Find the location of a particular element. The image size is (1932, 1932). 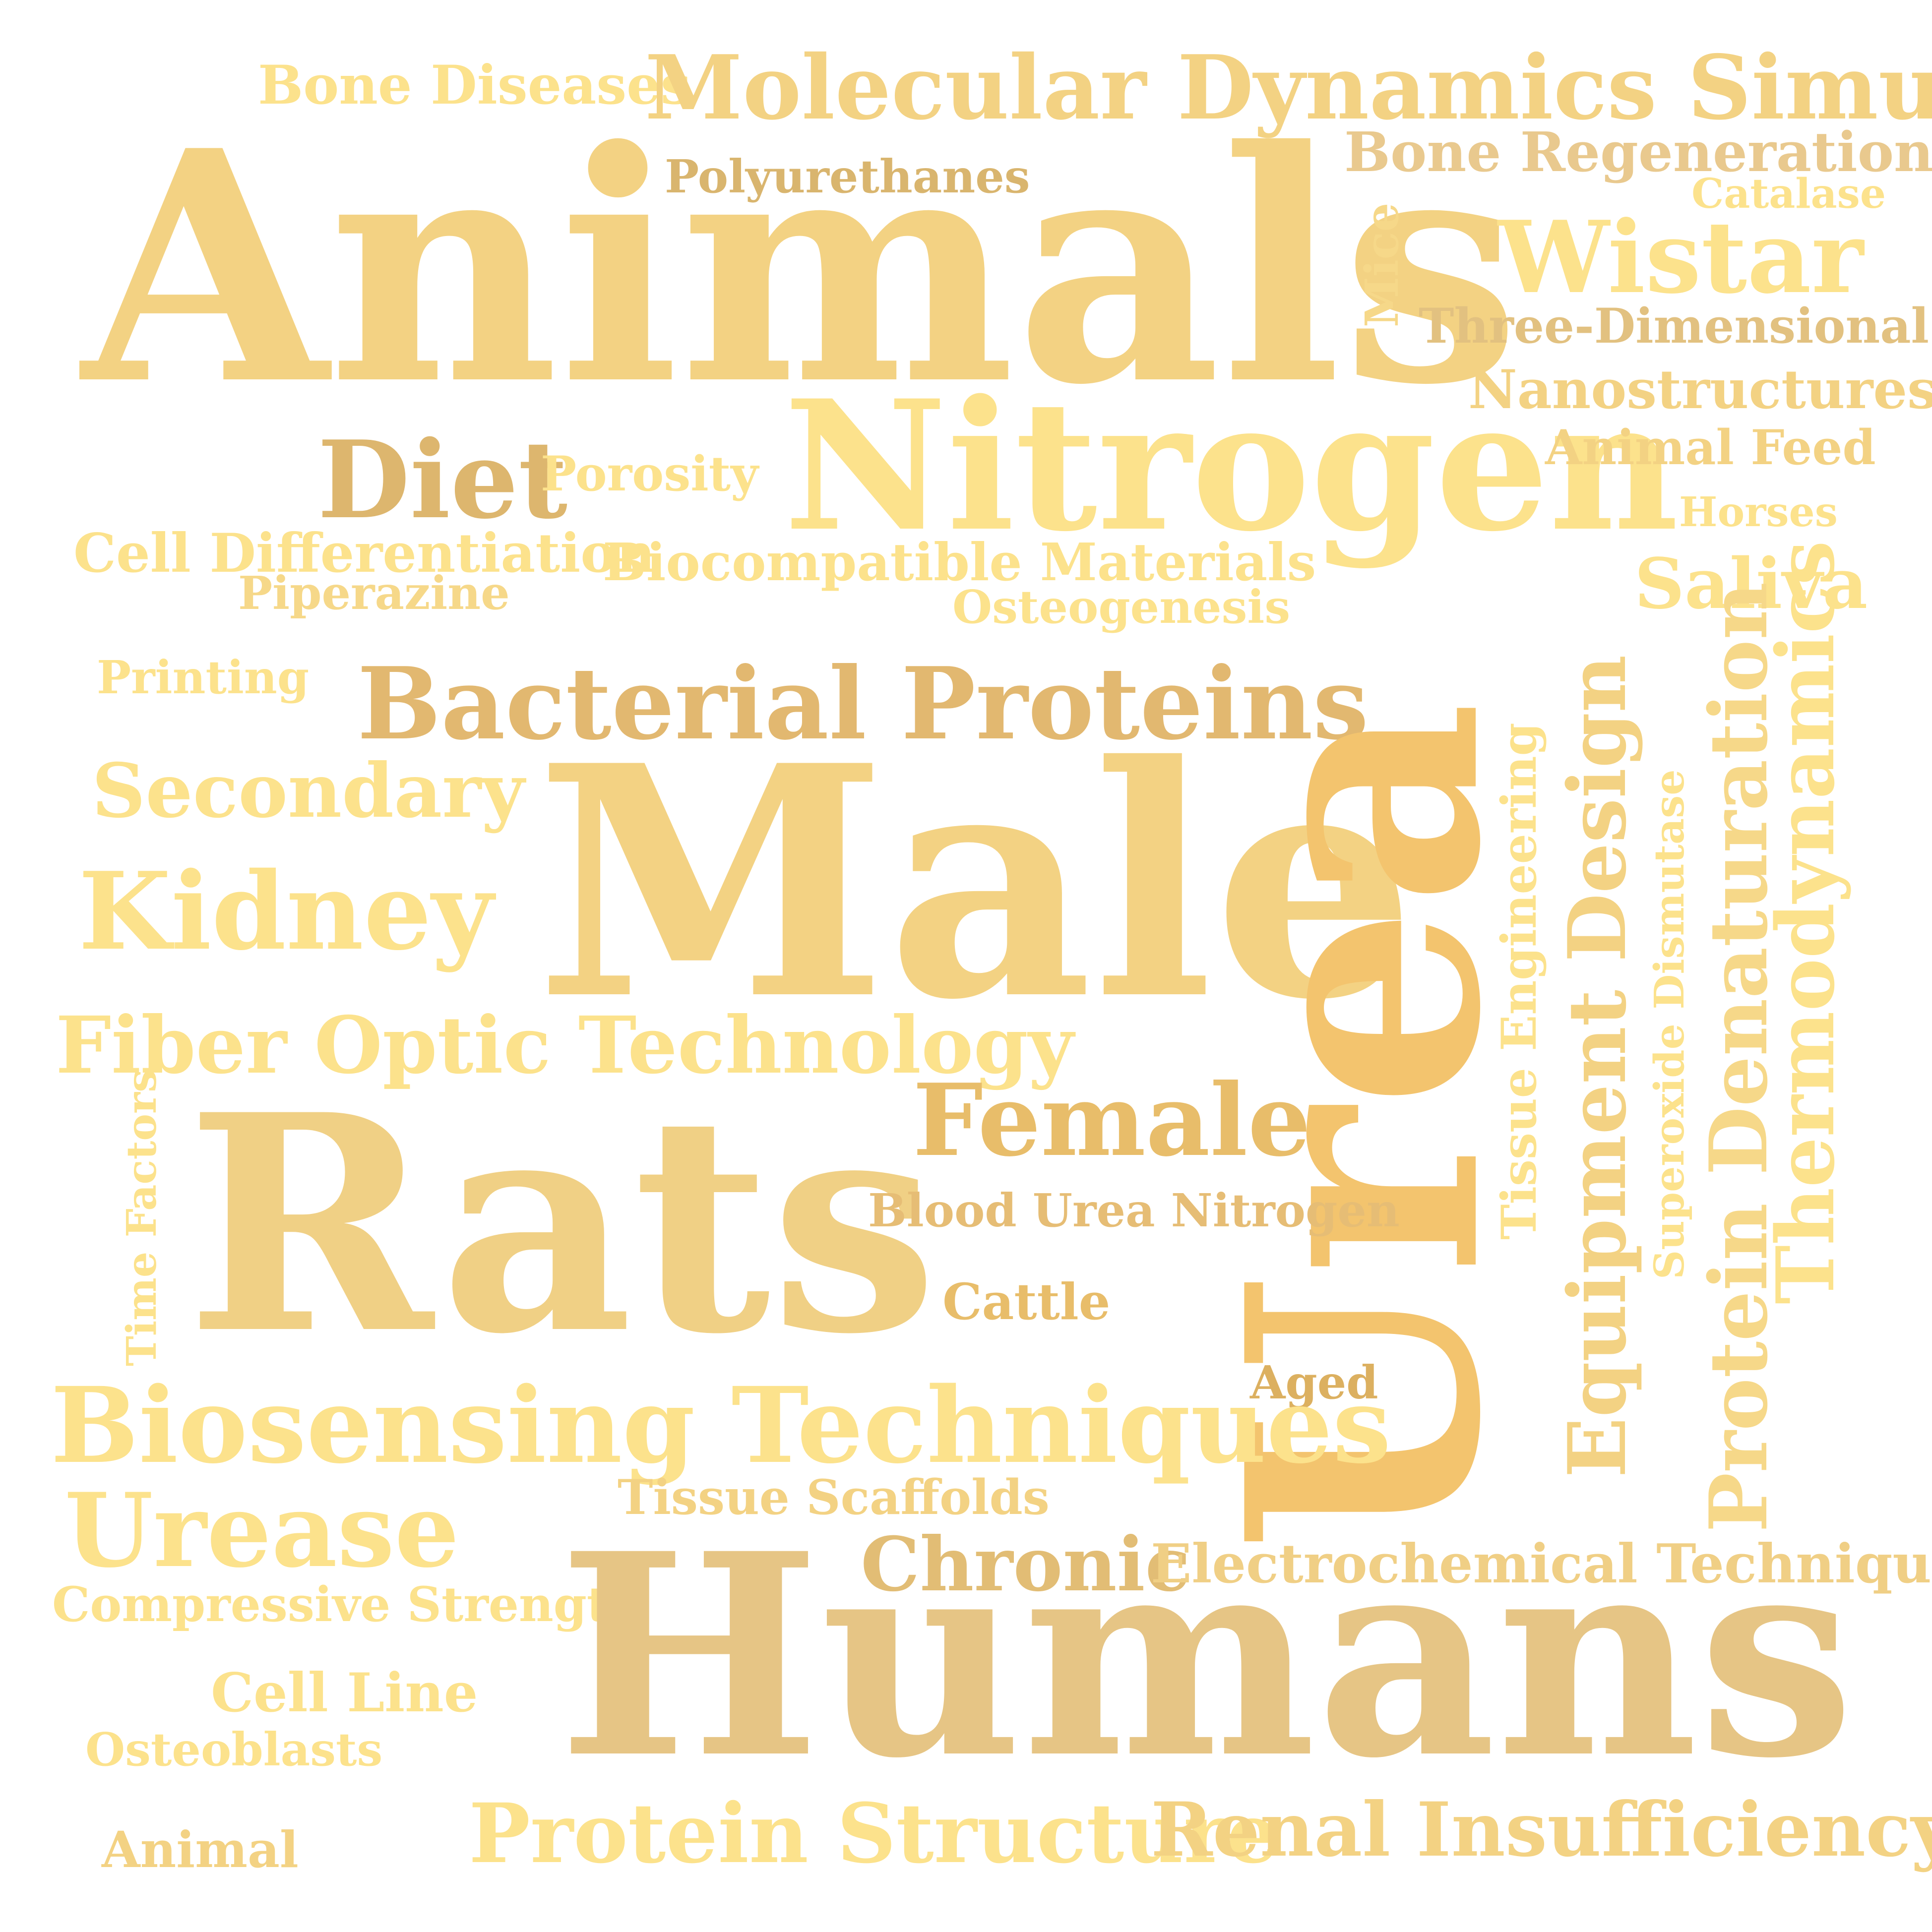

word-osteoblasts: Osteoblasts is located at coordinates (234, 1749).